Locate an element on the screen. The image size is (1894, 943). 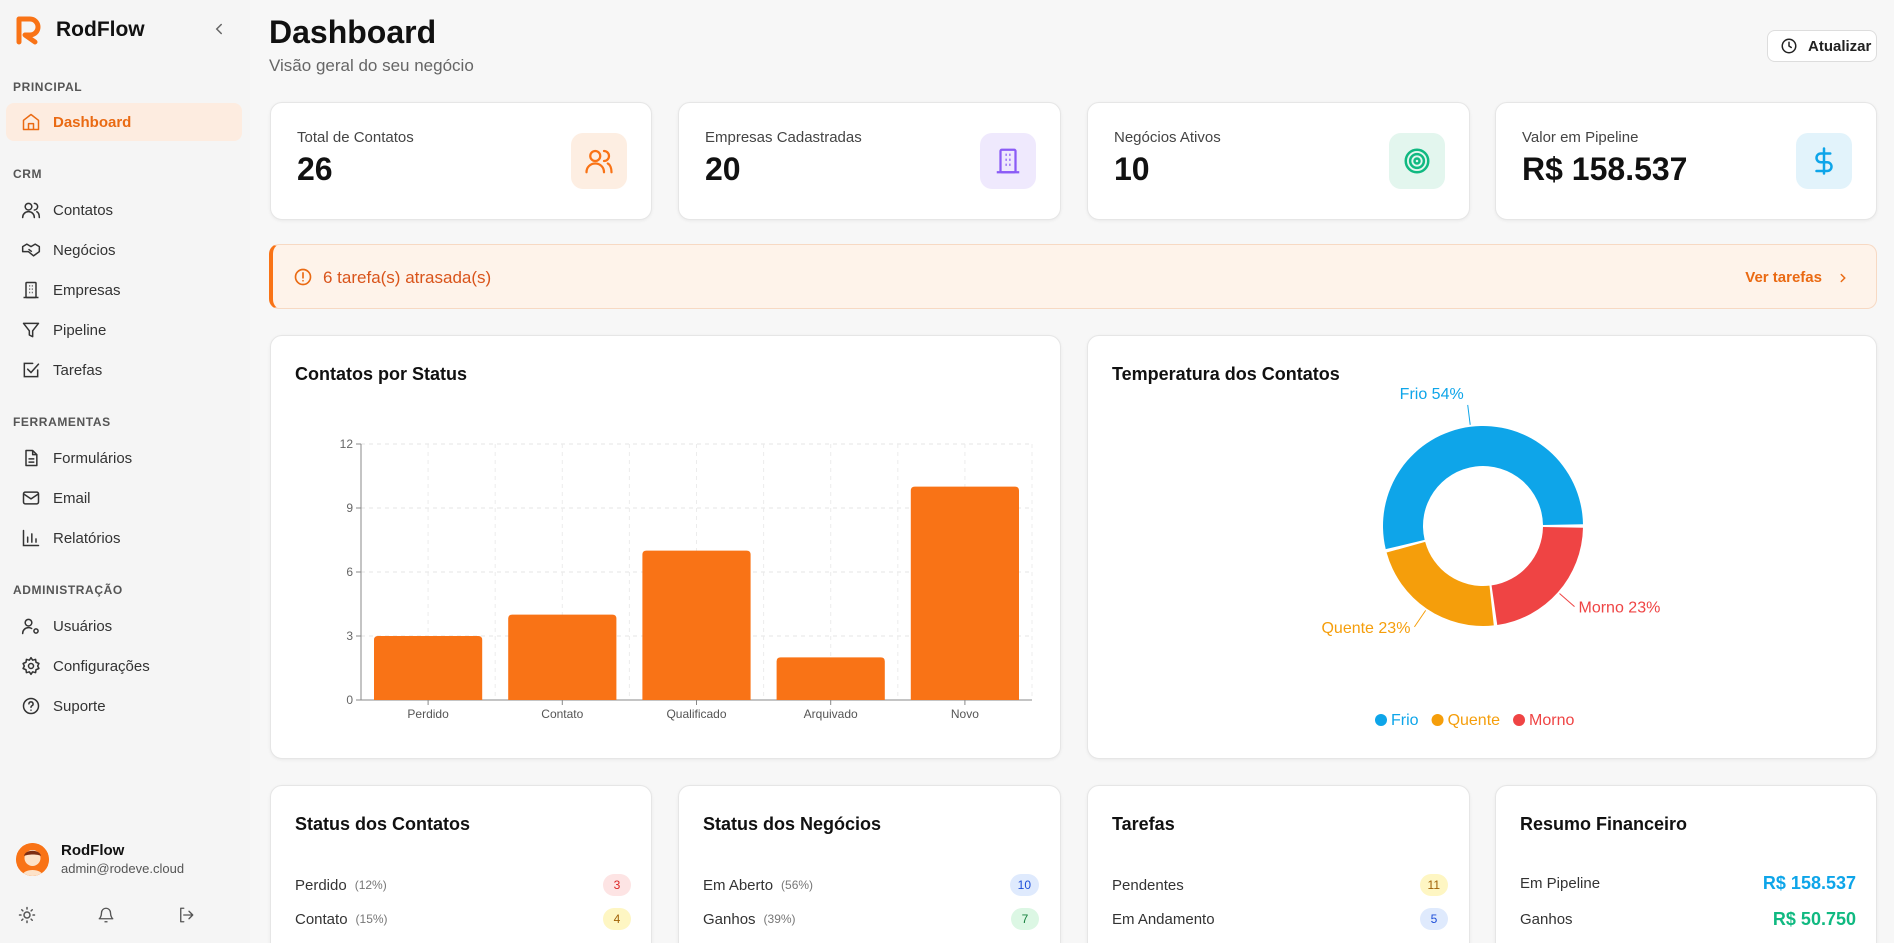
slice-label: Frio 54% is located at coordinates (1432, 394).